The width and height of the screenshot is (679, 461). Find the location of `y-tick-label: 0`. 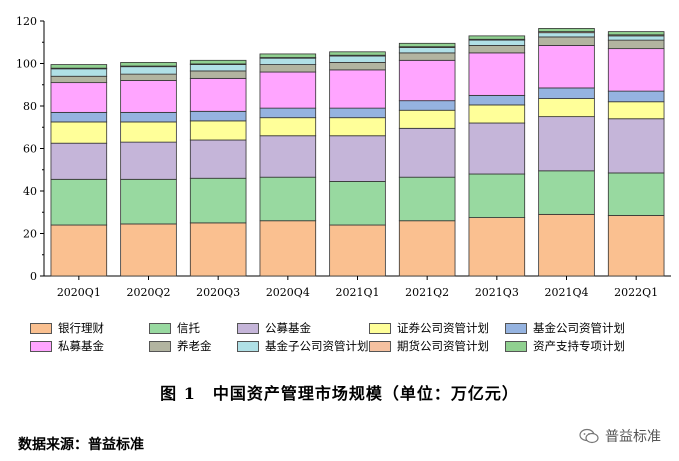

y-tick-label: 0 is located at coordinates (33, 276).